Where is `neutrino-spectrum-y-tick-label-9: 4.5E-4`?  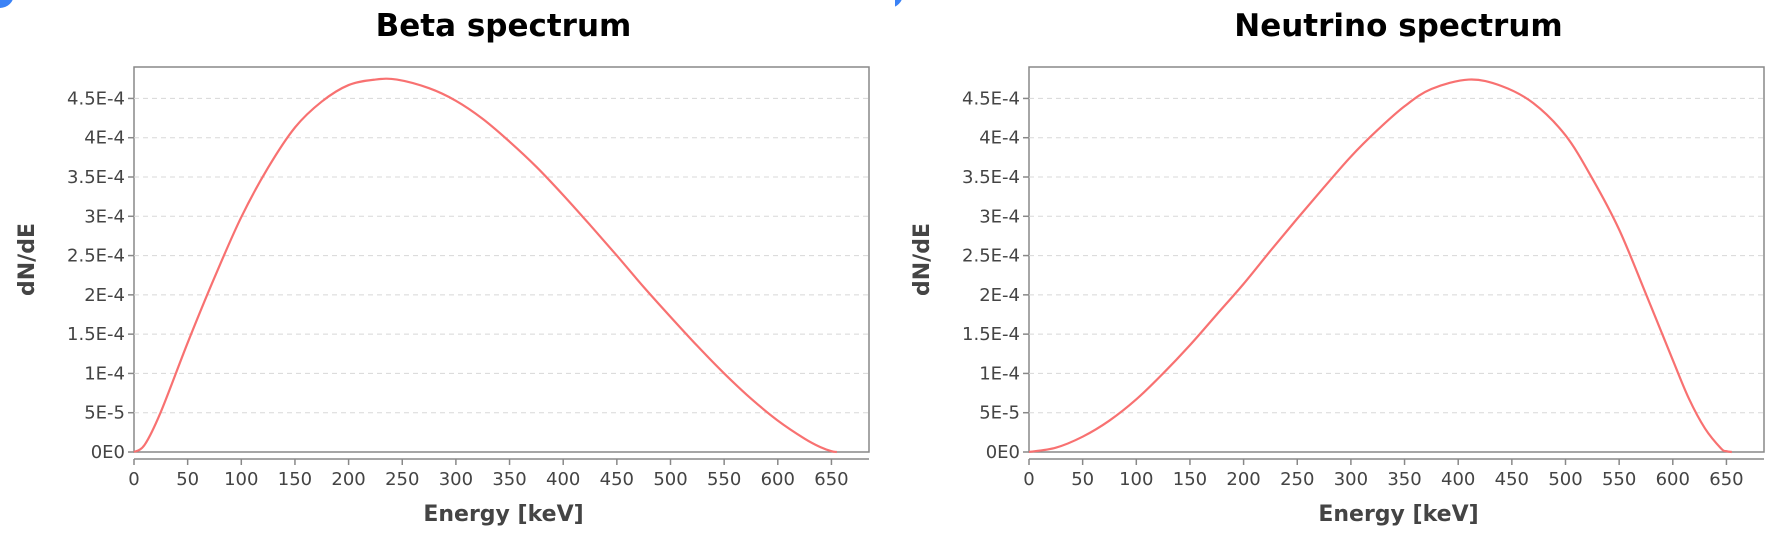 neutrino-spectrum-y-tick-label-9: 4.5E-4 is located at coordinates (991, 98).